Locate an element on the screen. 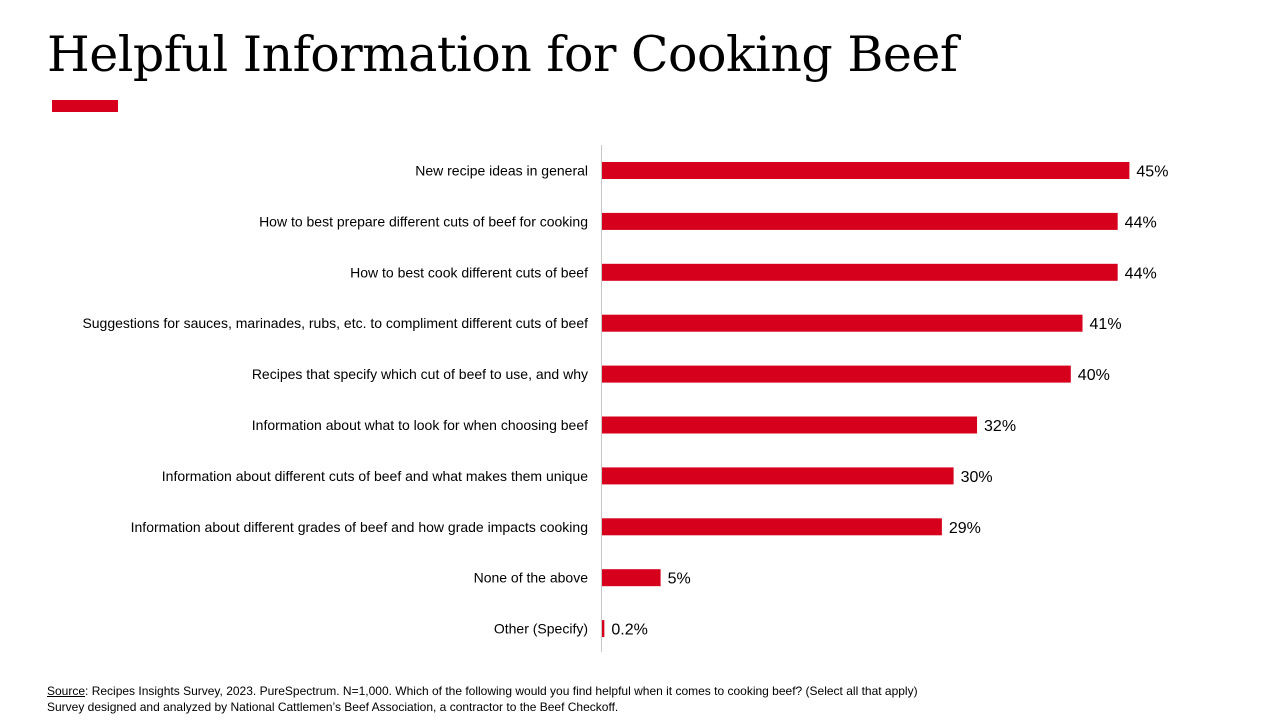  data-label: 29% is located at coordinates (965, 528).